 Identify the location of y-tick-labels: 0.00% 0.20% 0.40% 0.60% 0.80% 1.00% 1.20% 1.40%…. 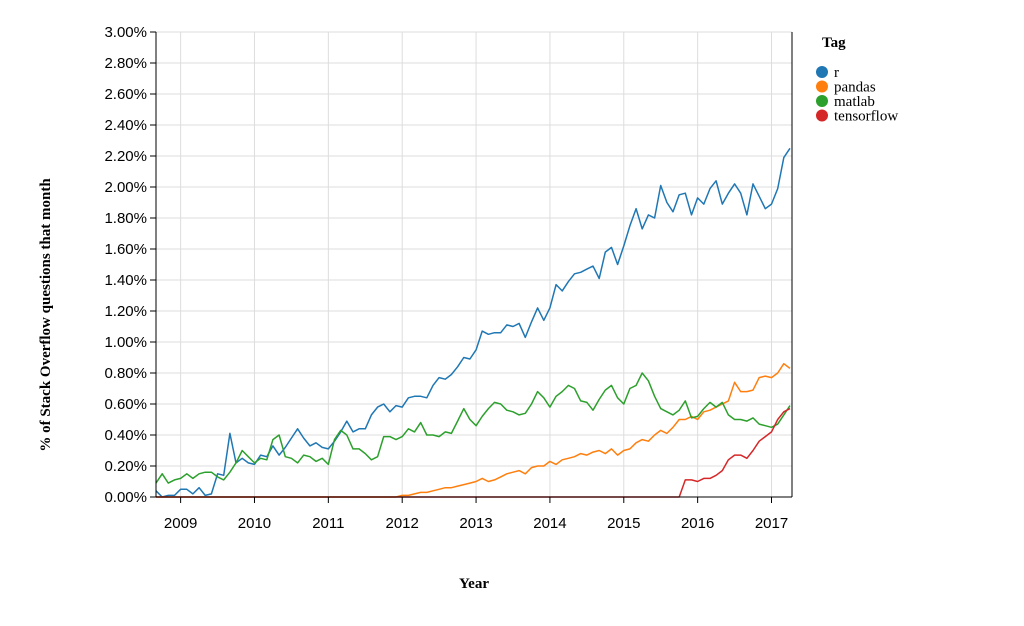
(125, 265).